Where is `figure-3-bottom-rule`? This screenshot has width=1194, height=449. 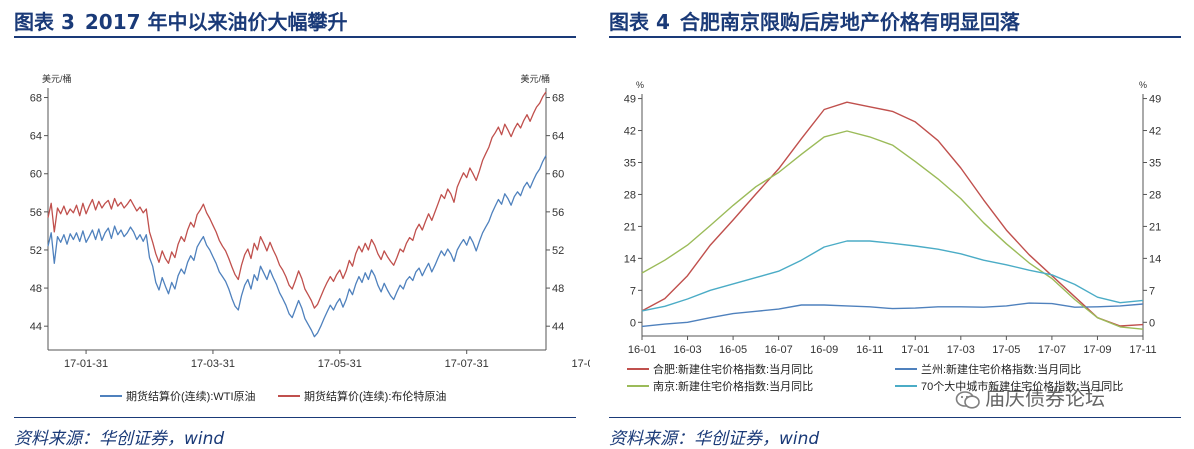 figure-3-bottom-rule is located at coordinates (295, 417).